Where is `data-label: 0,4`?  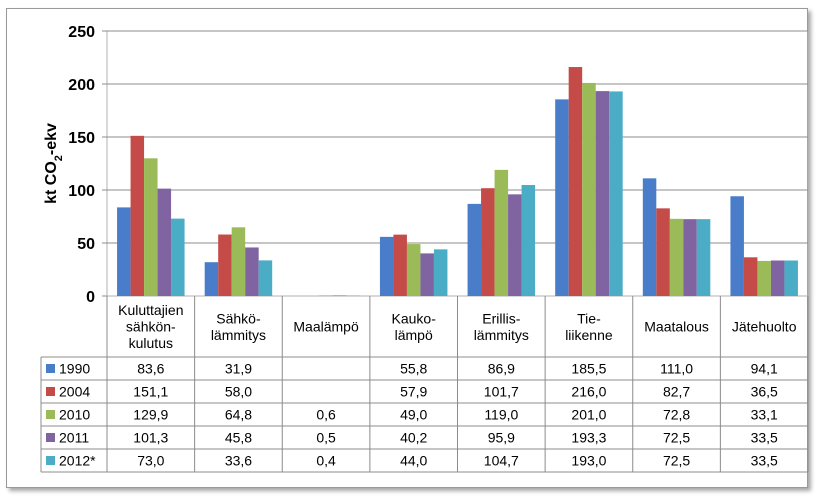 data-label: 0,4 is located at coordinates (326, 461).